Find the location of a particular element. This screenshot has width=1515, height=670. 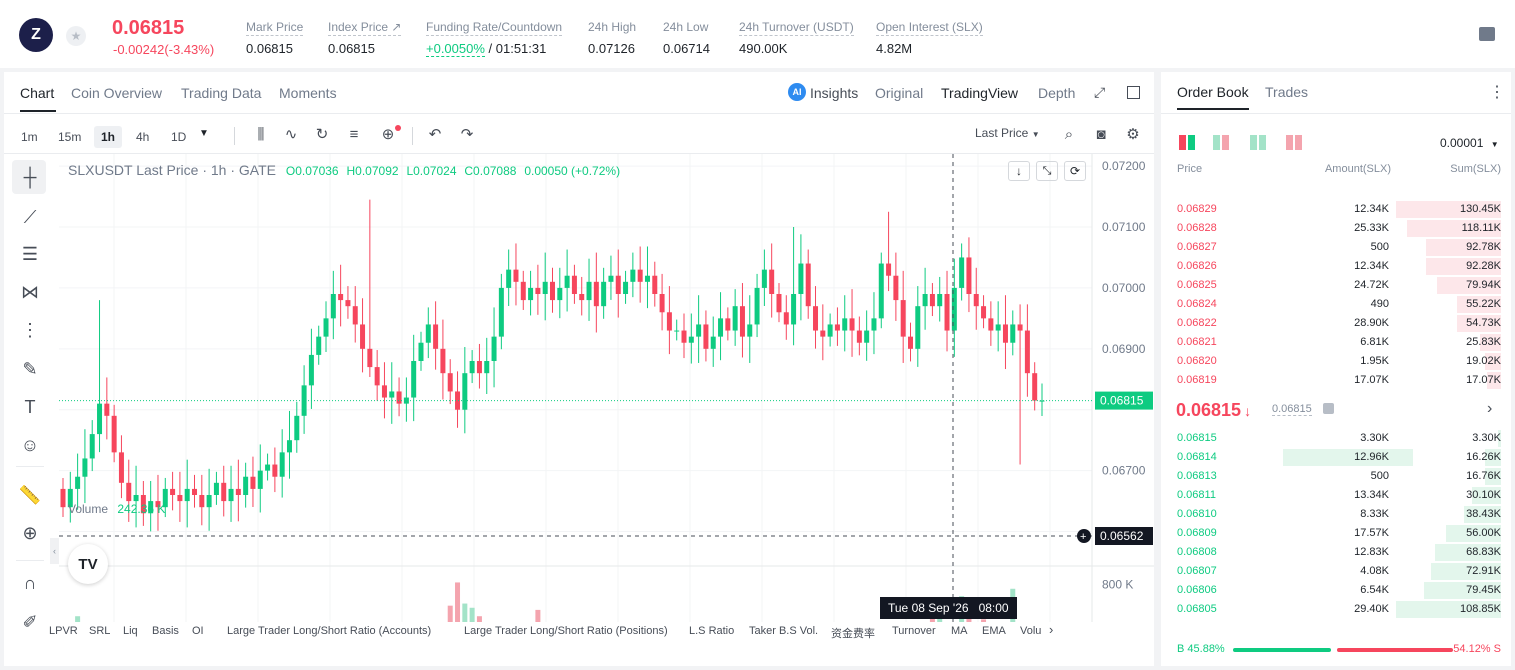

add-alert-icon: ⊕ is located at coordinates (388, 134).